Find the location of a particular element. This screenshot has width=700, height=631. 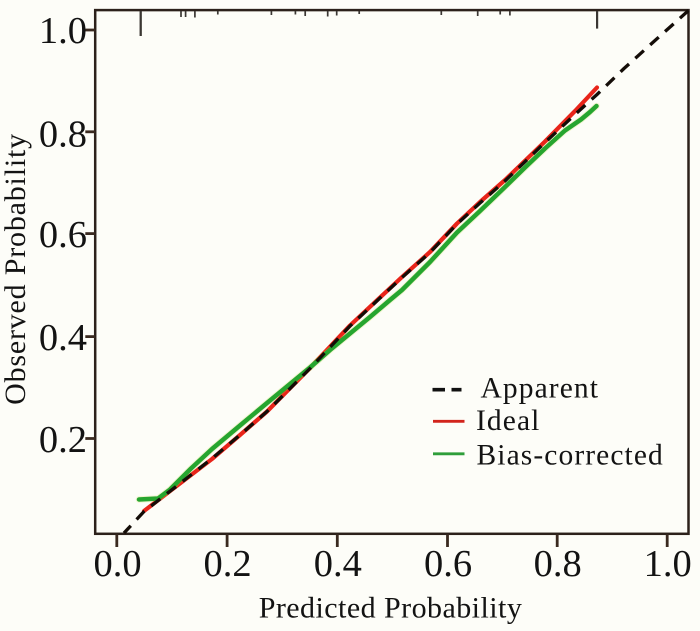

svg-text: Ideal is located at coordinates (508, 421).